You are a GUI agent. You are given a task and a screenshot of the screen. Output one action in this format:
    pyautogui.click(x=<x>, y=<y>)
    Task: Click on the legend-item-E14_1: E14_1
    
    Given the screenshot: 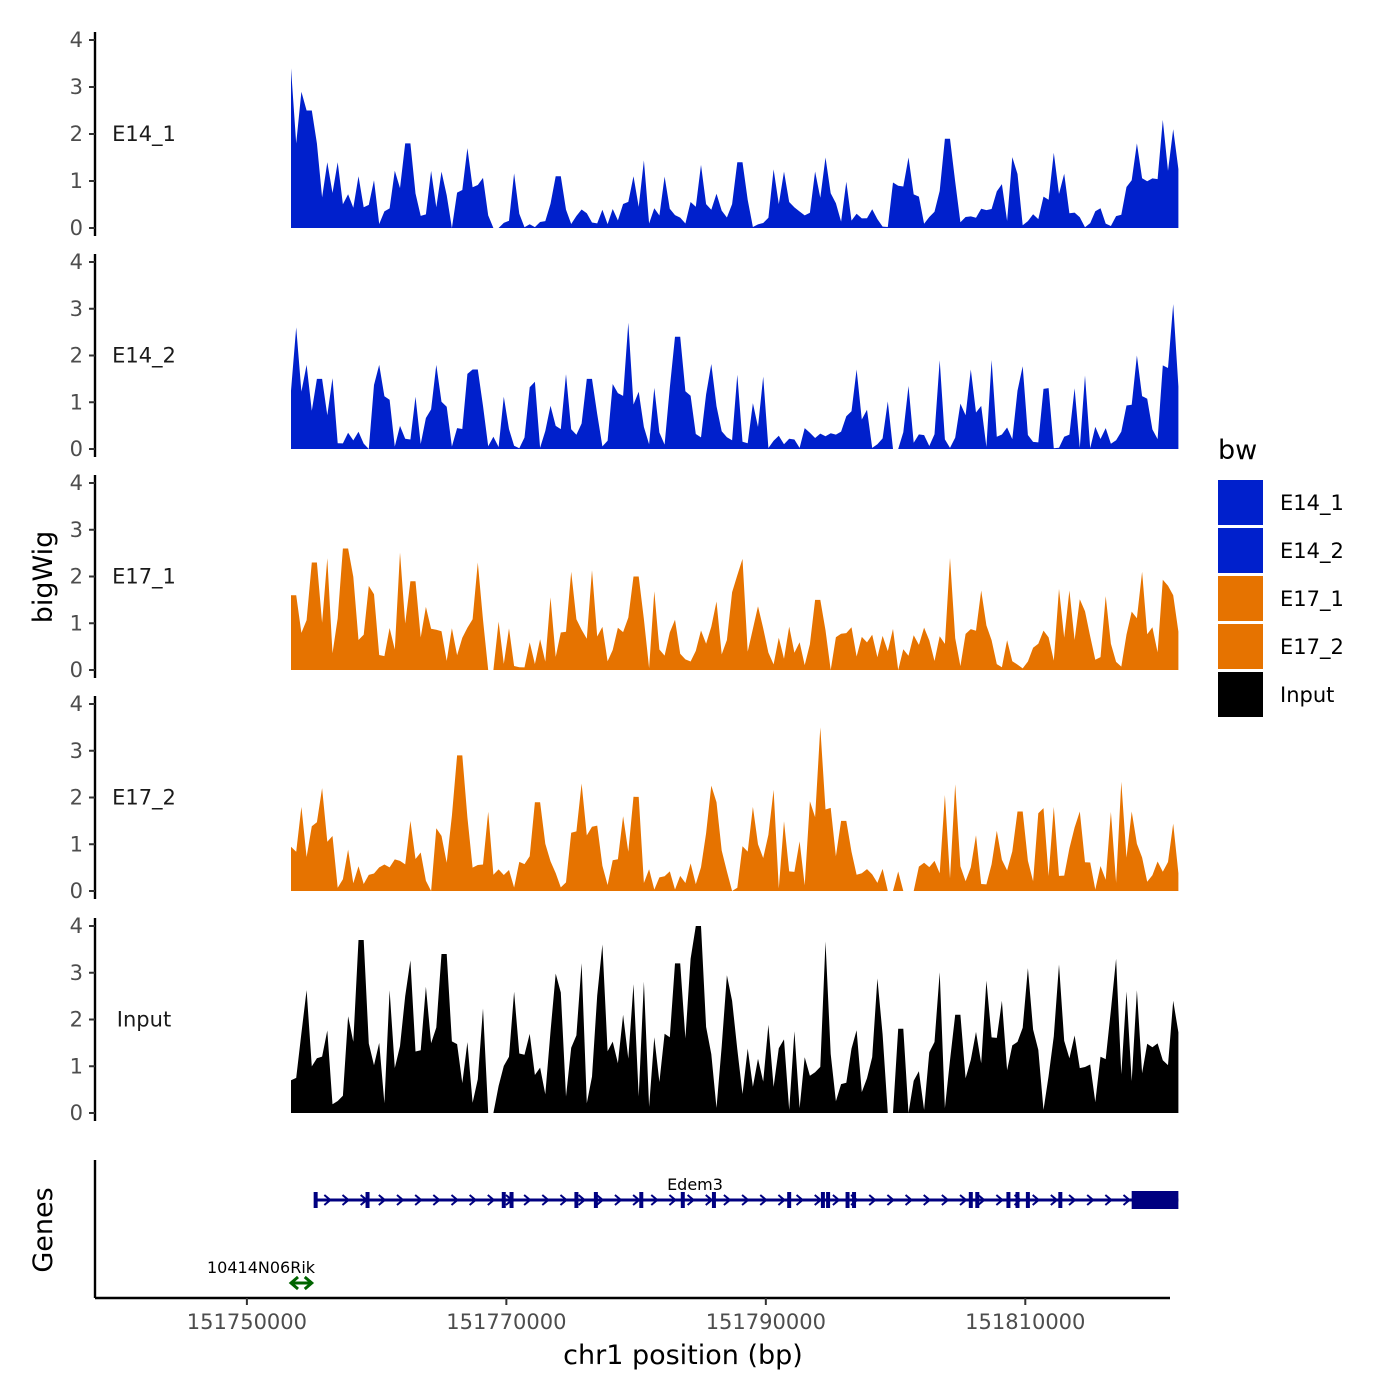 What is the action you would take?
    pyautogui.click(x=1281, y=502)
    